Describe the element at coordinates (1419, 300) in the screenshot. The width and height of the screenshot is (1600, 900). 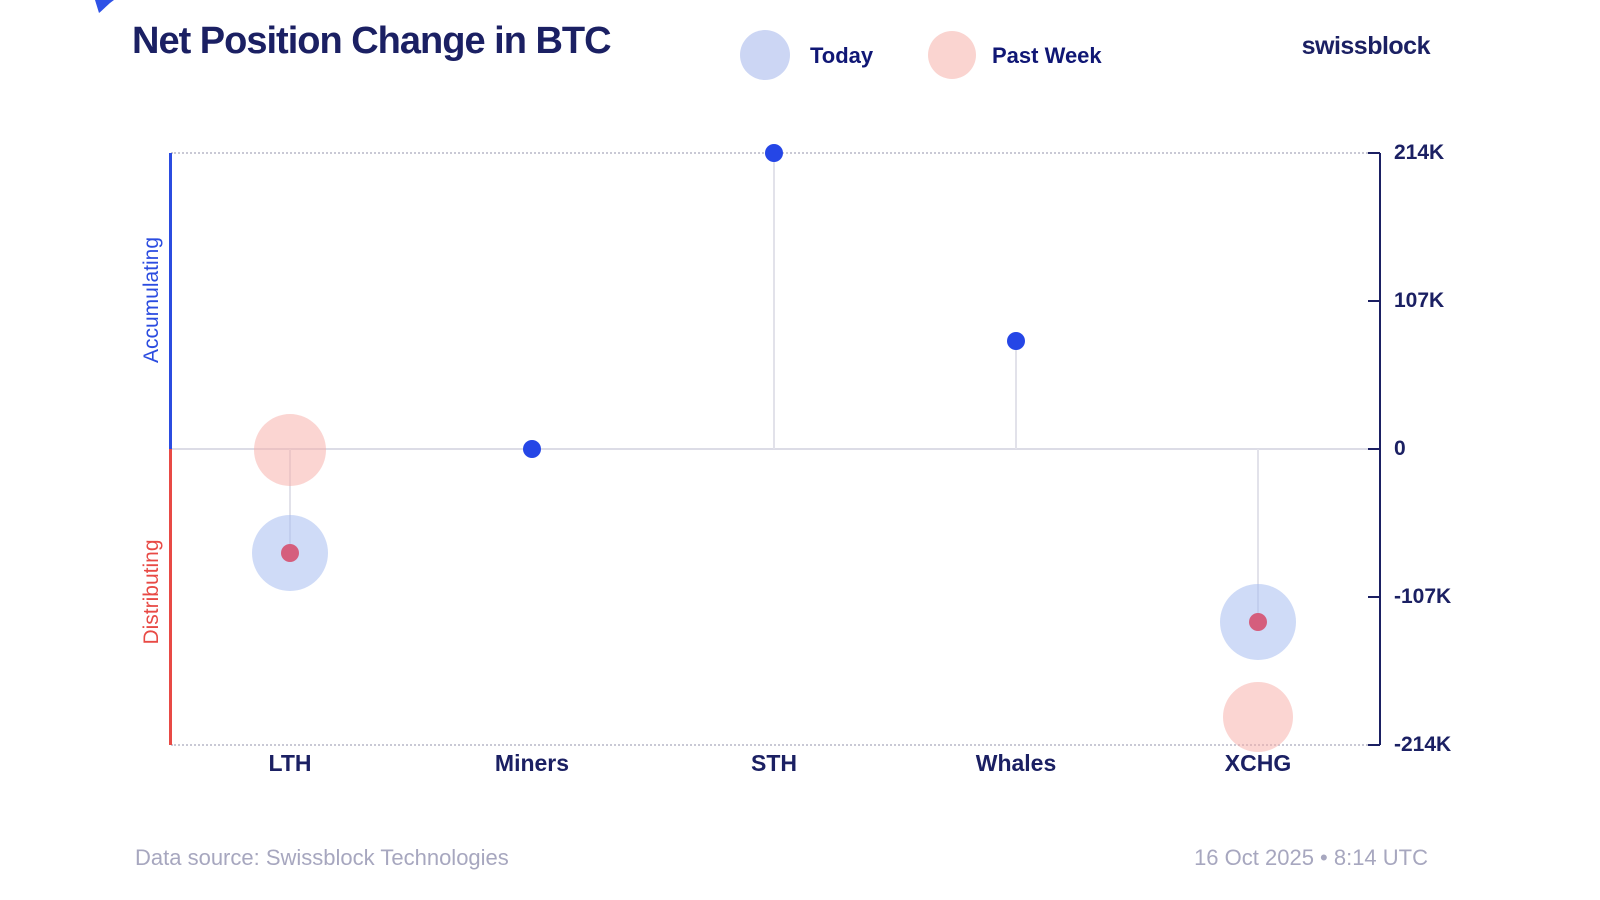
I see `y-tick-label: 107K` at that location.